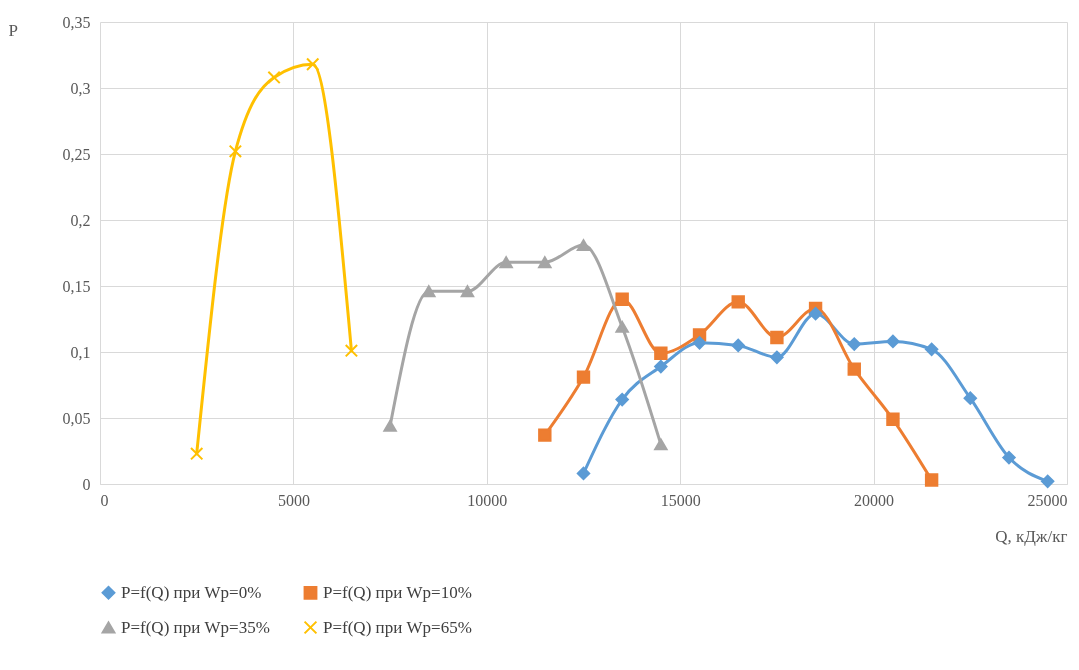 Image resolution: width=1079 pixels, height=670 pixels. What do you see at coordinates (76, 154) in the screenshot?
I see `y-tick-label: 0,25` at bounding box center [76, 154].